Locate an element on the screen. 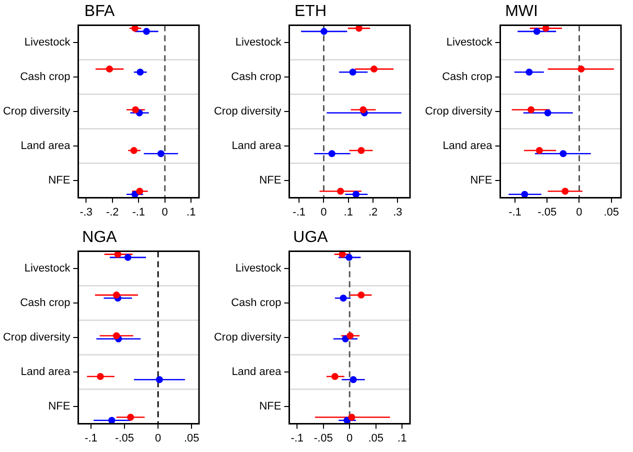 This screenshot has width=633, height=452. x-tick-label: .2 is located at coordinates (373, 212).